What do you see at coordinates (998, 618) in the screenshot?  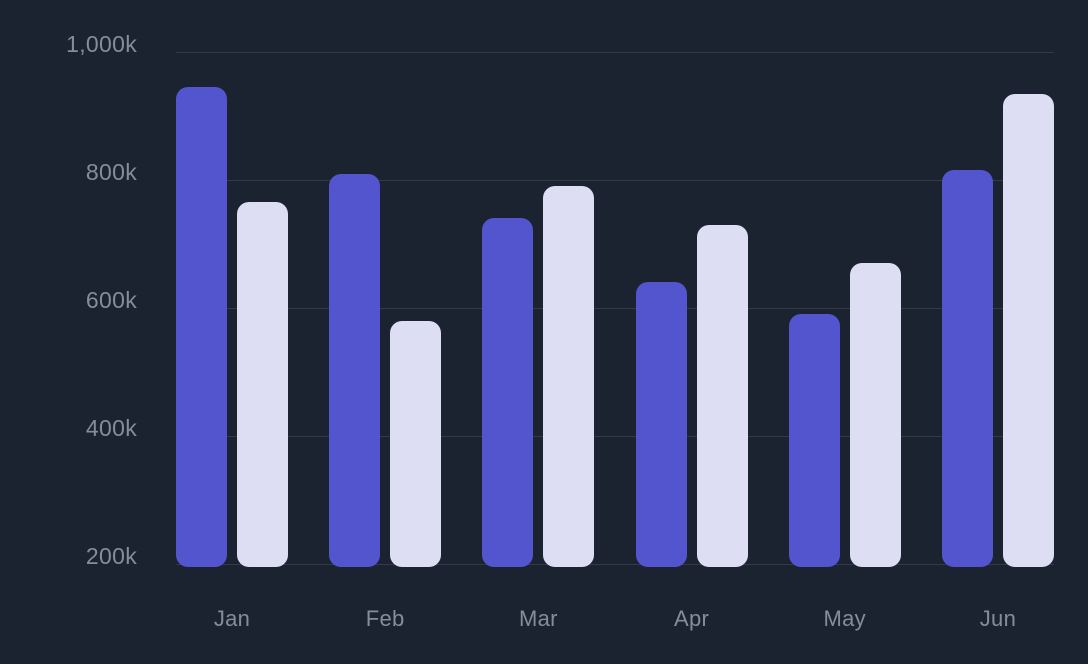 I see `x-tick-label: Jun` at bounding box center [998, 618].